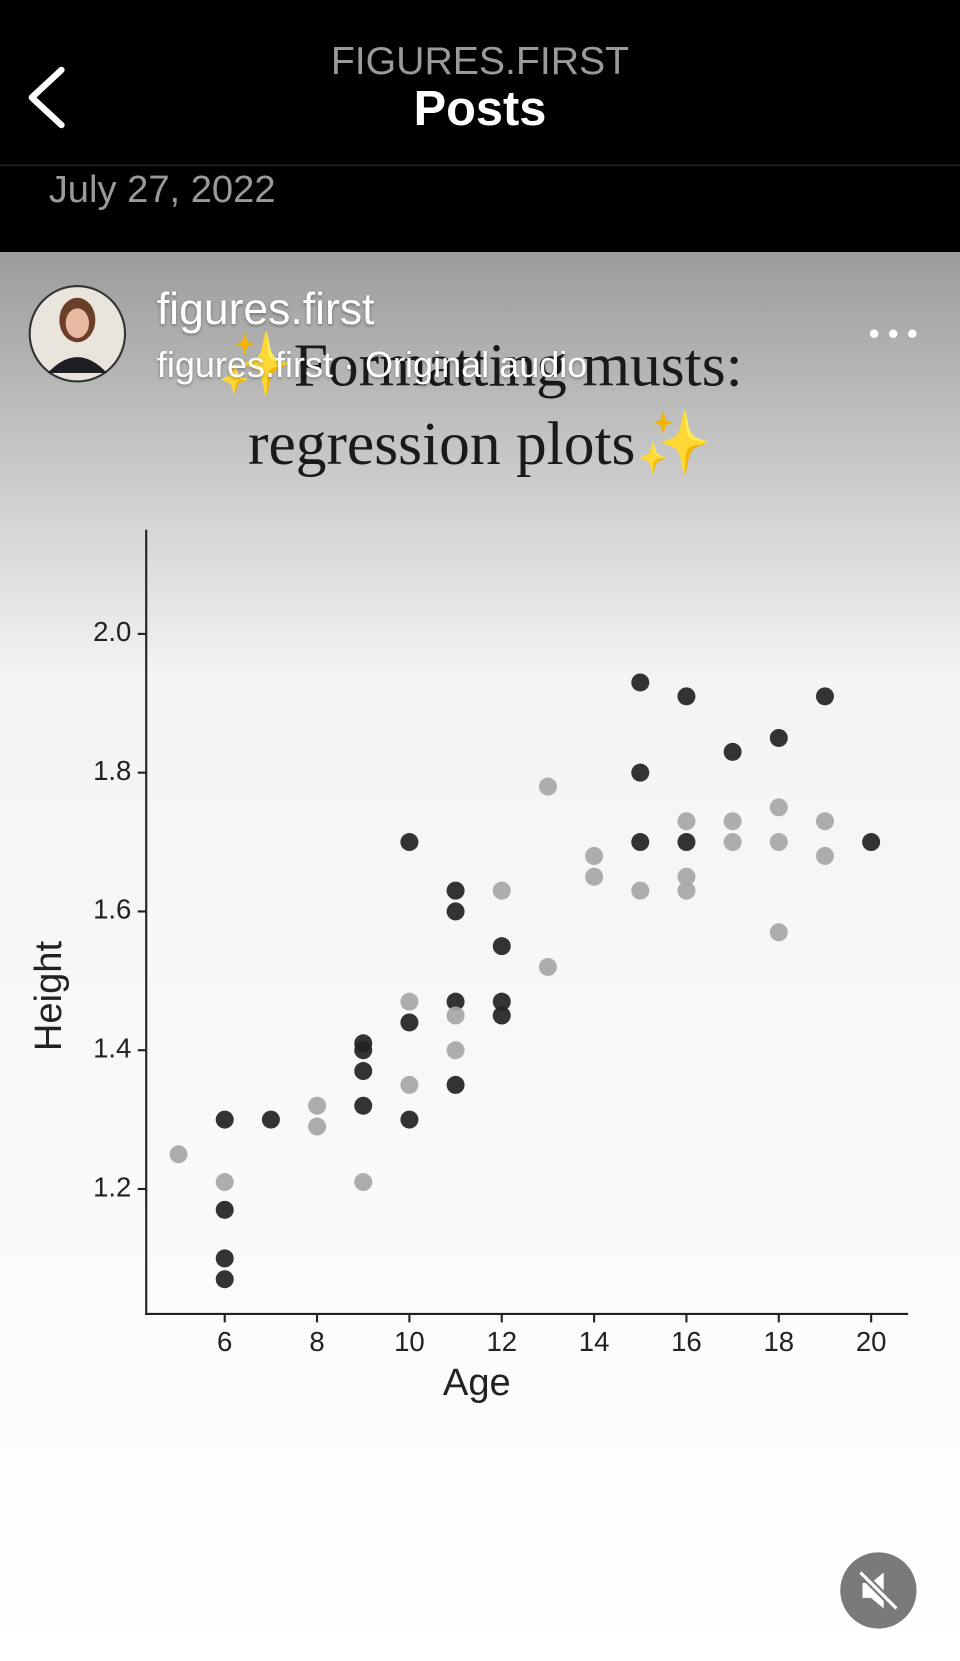 The height and width of the screenshot is (1661, 960). Describe the element at coordinates (77, 334) in the screenshot. I see `avatar` at that location.